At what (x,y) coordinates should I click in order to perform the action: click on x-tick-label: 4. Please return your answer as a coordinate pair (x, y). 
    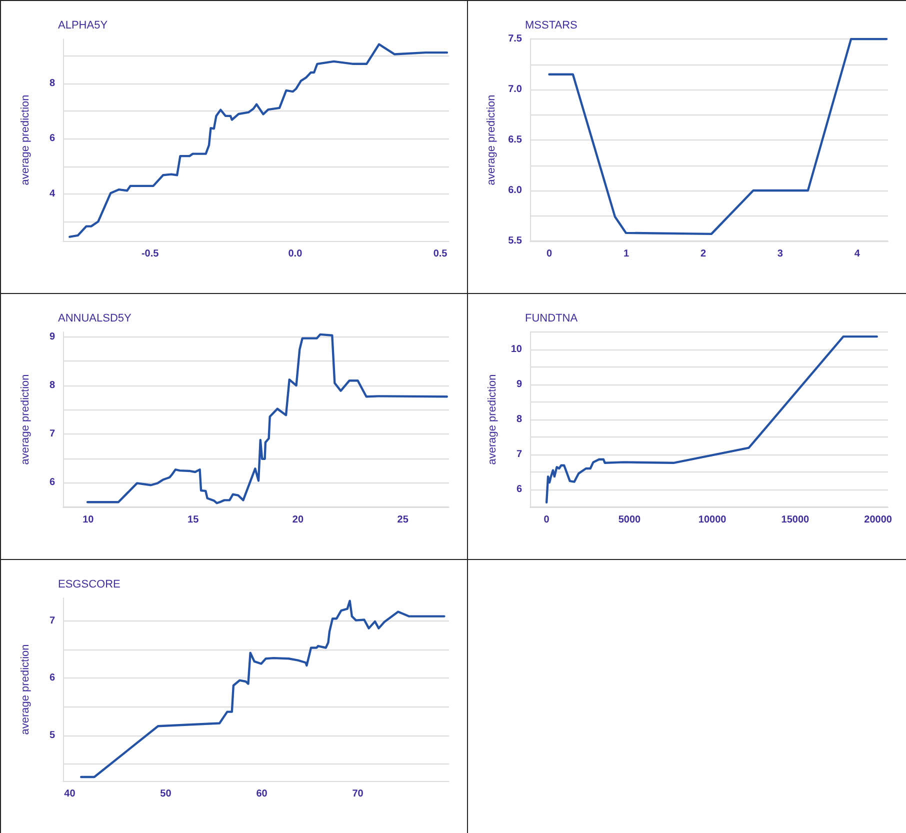
    Looking at the image, I should click on (857, 254).